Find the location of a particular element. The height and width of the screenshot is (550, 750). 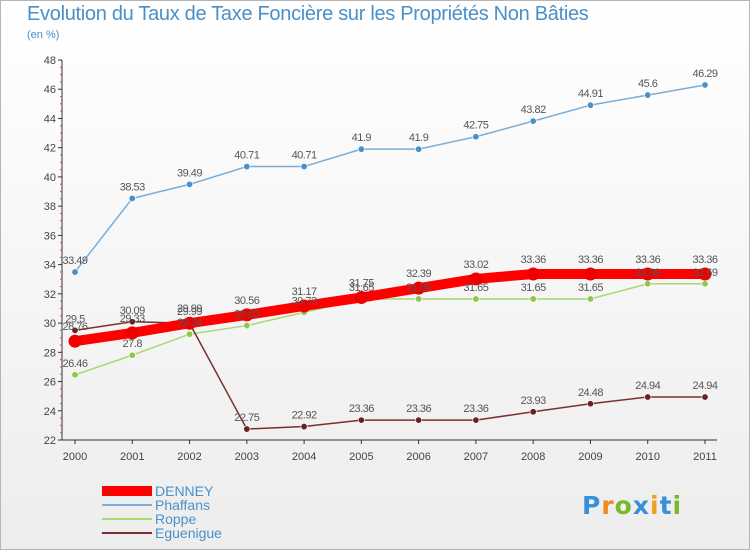

logo-letter: r is located at coordinates (608, 505).